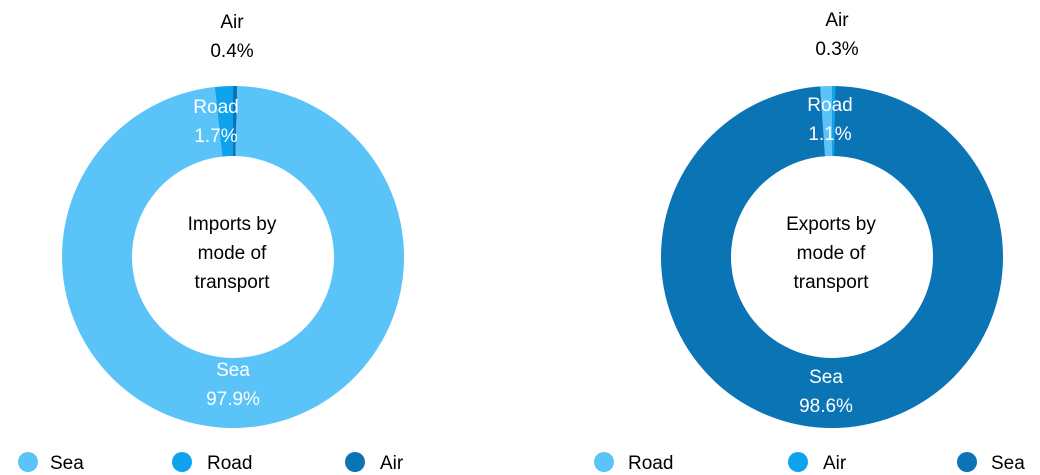 The width and height of the screenshot is (1040, 475). I want to click on imports-air-name-label: Air, so click(232, 22).